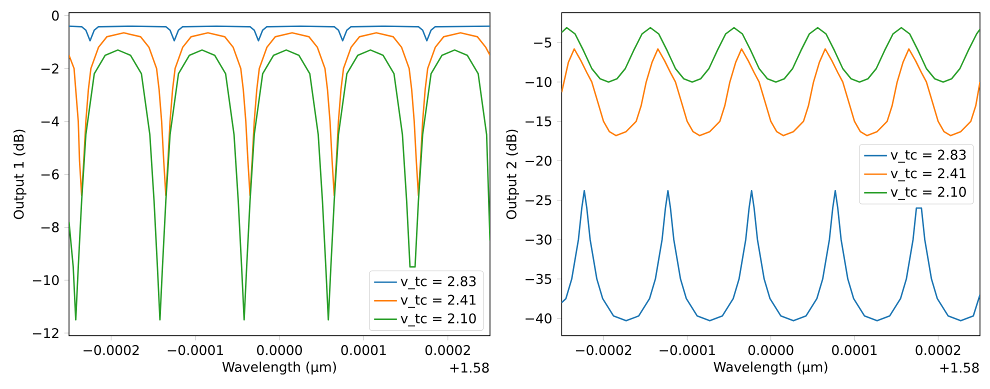 Image resolution: width=990 pixels, height=389 pixels. What do you see at coordinates (539, 161) in the screenshot?
I see `y-tick-label: −20` at bounding box center [539, 161].